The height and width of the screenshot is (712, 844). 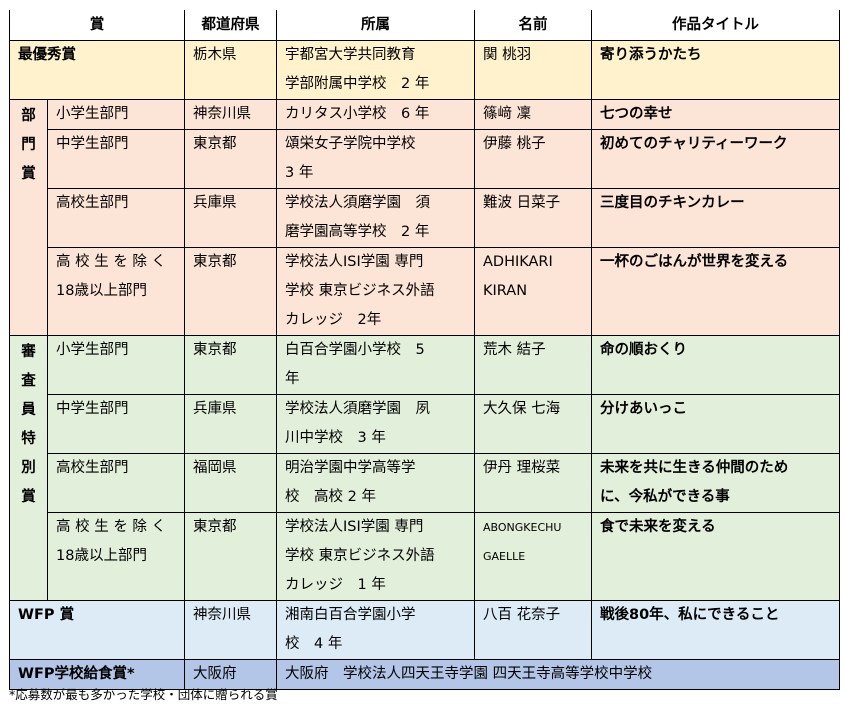 What do you see at coordinates (375, 25) in the screenshot?
I see `header-affiliation: 所属` at bounding box center [375, 25].